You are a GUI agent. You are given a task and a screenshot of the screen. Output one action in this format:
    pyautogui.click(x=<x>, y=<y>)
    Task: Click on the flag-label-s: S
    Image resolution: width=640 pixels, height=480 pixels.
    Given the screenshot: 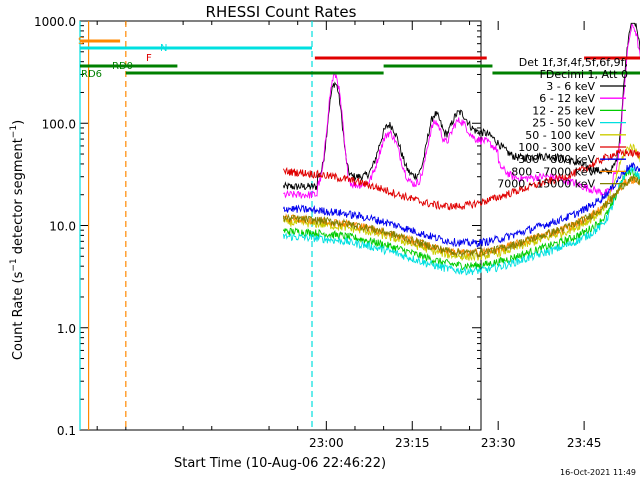 What is the action you would take?
    pyautogui.click(x=81, y=41)
    